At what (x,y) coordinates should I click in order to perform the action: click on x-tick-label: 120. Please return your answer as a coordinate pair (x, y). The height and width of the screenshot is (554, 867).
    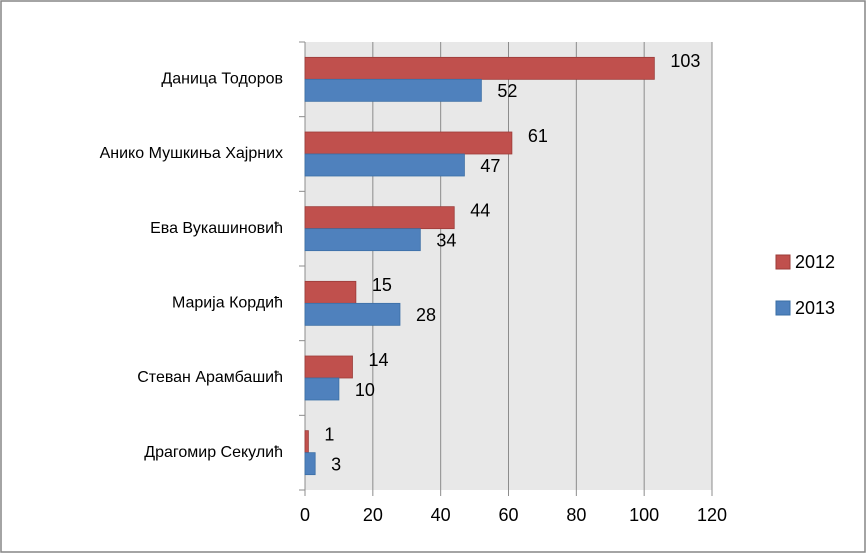
    Looking at the image, I should click on (712, 515).